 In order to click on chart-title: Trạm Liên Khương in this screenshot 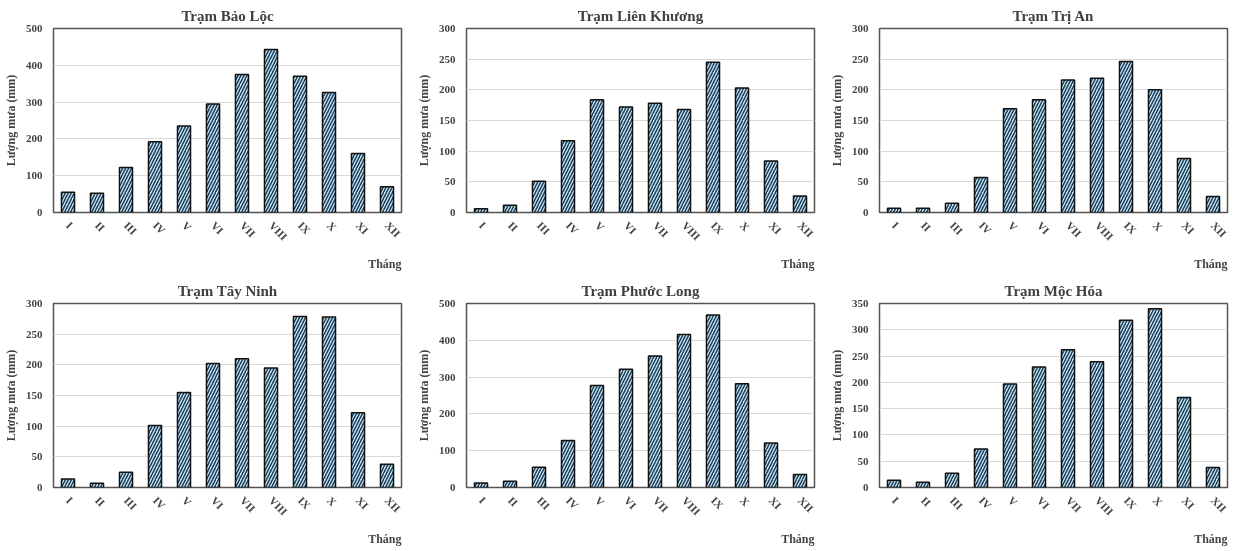, I will do `click(640, 15)`.